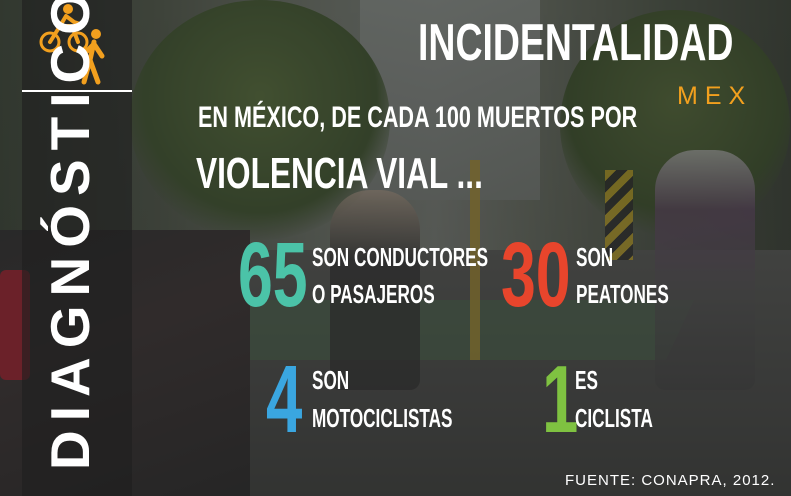  I want to click on stat-number-motorcyclists: 4, so click(284, 399).